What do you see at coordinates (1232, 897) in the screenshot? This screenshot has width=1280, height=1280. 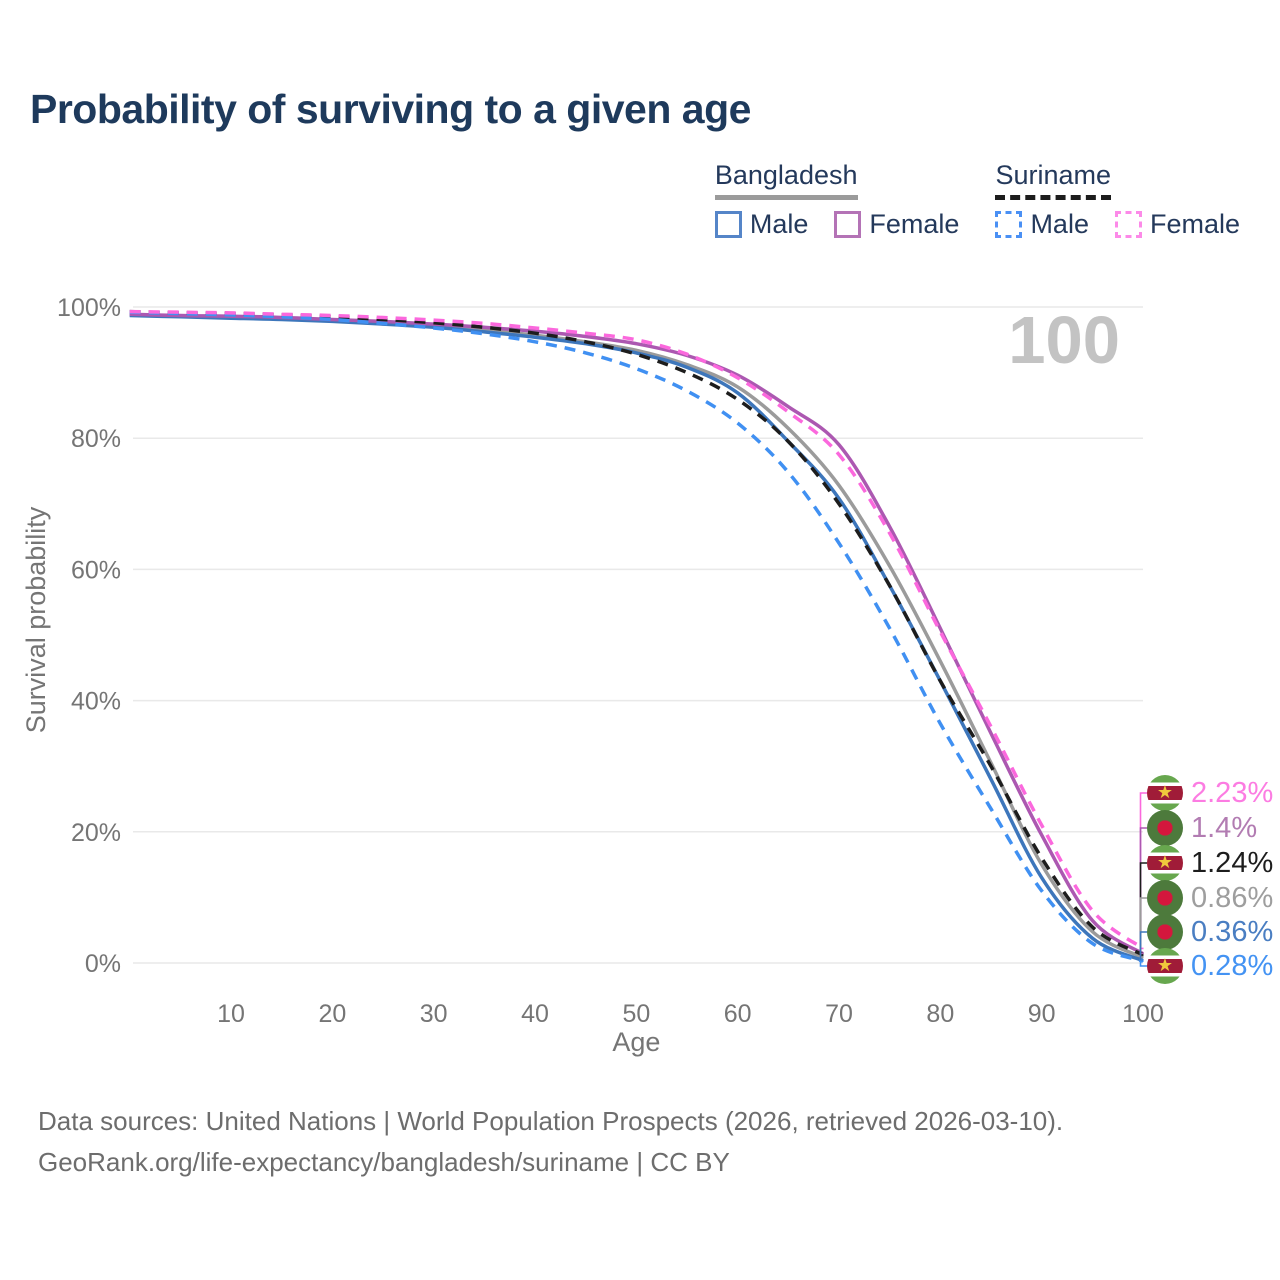 I see `end-label-value: 0.86%` at bounding box center [1232, 897].